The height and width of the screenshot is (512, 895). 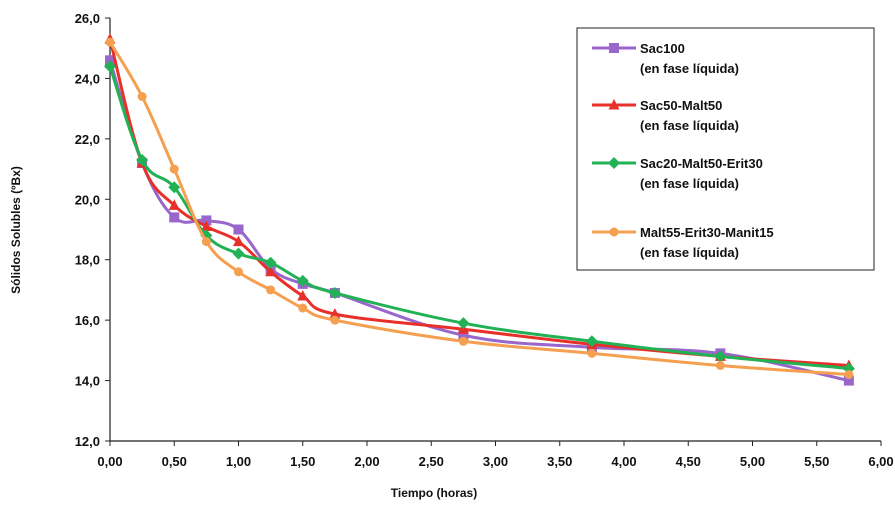 What do you see at coordinates (87, 199) in the screenshot?
I see `y-tick-label: 20,0` at bounding box center [87, 199].